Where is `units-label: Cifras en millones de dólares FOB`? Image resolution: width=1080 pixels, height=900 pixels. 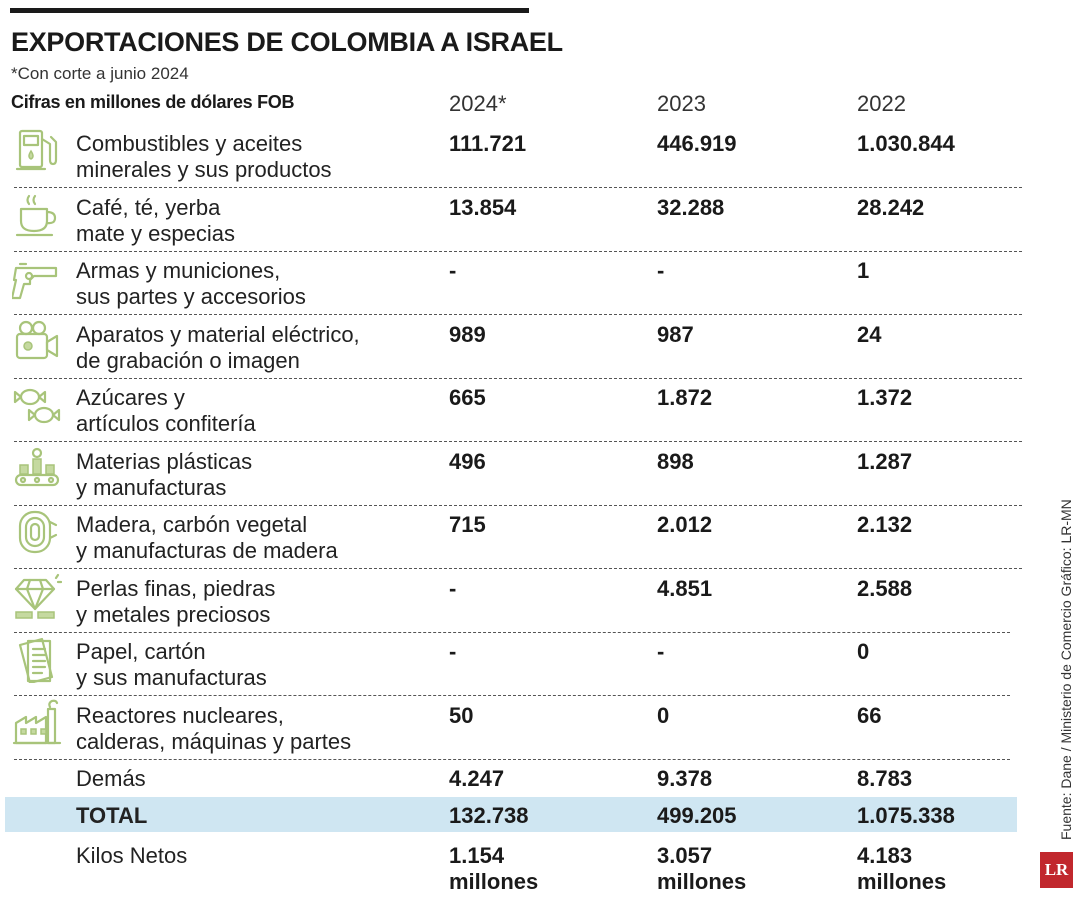 units-label: Cifras en millones de dólares FOB is located at coordinates (153, 102).